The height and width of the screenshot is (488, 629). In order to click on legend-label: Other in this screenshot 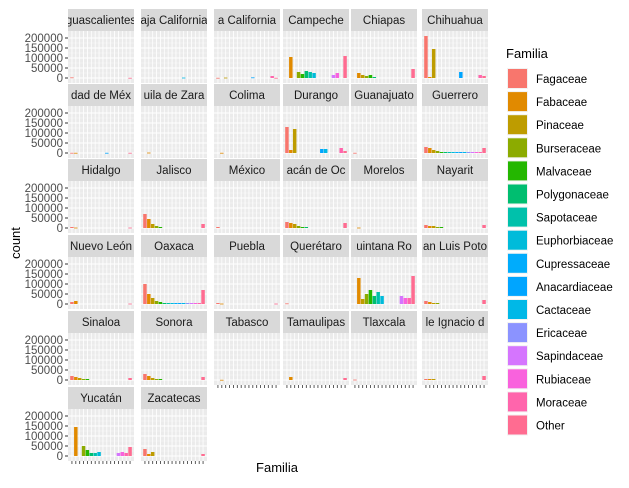, I will do `click(550, 427)`.